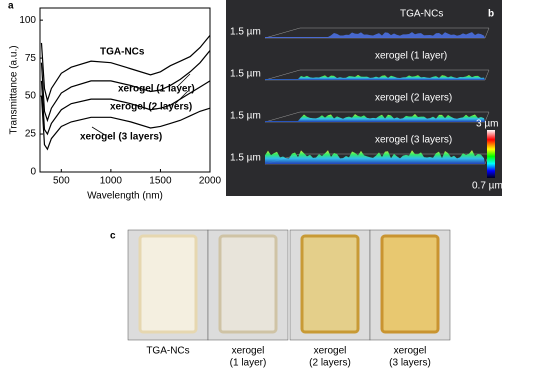 Image resolution: width=550 pixels, height=381 pixels. Describe the element at coordinates (151, 107) in the screenshot. I see `series-annotation: xerogel (2 layers)` at that location.